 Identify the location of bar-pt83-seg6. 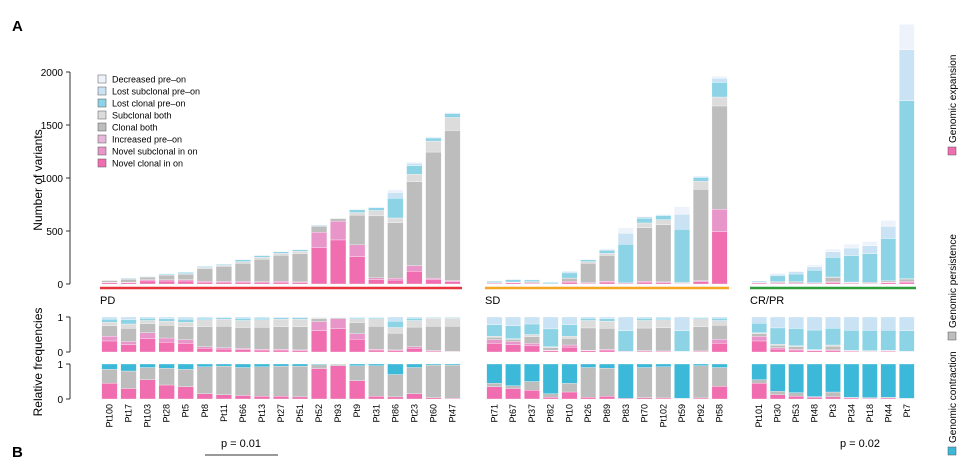
(625, 230).